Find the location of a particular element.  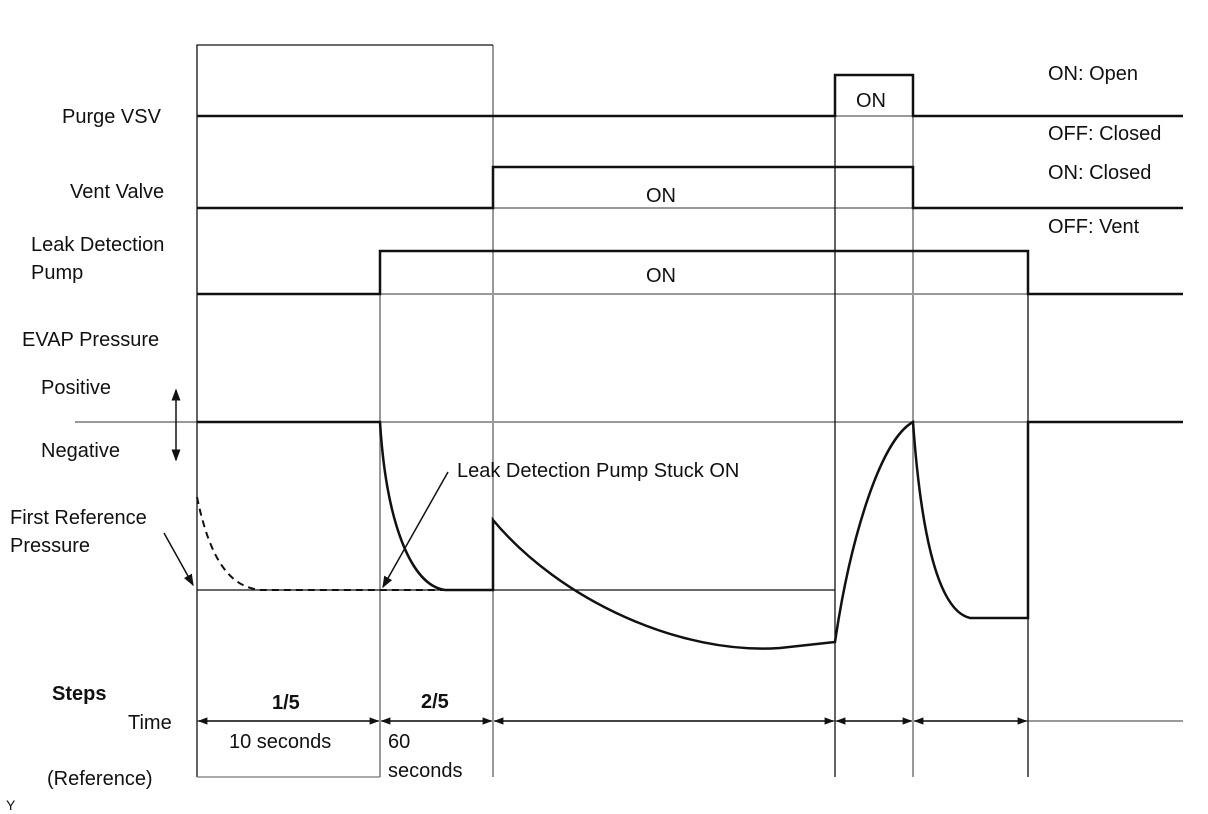

corner-mark: Y is located at coordinates (11, 805).